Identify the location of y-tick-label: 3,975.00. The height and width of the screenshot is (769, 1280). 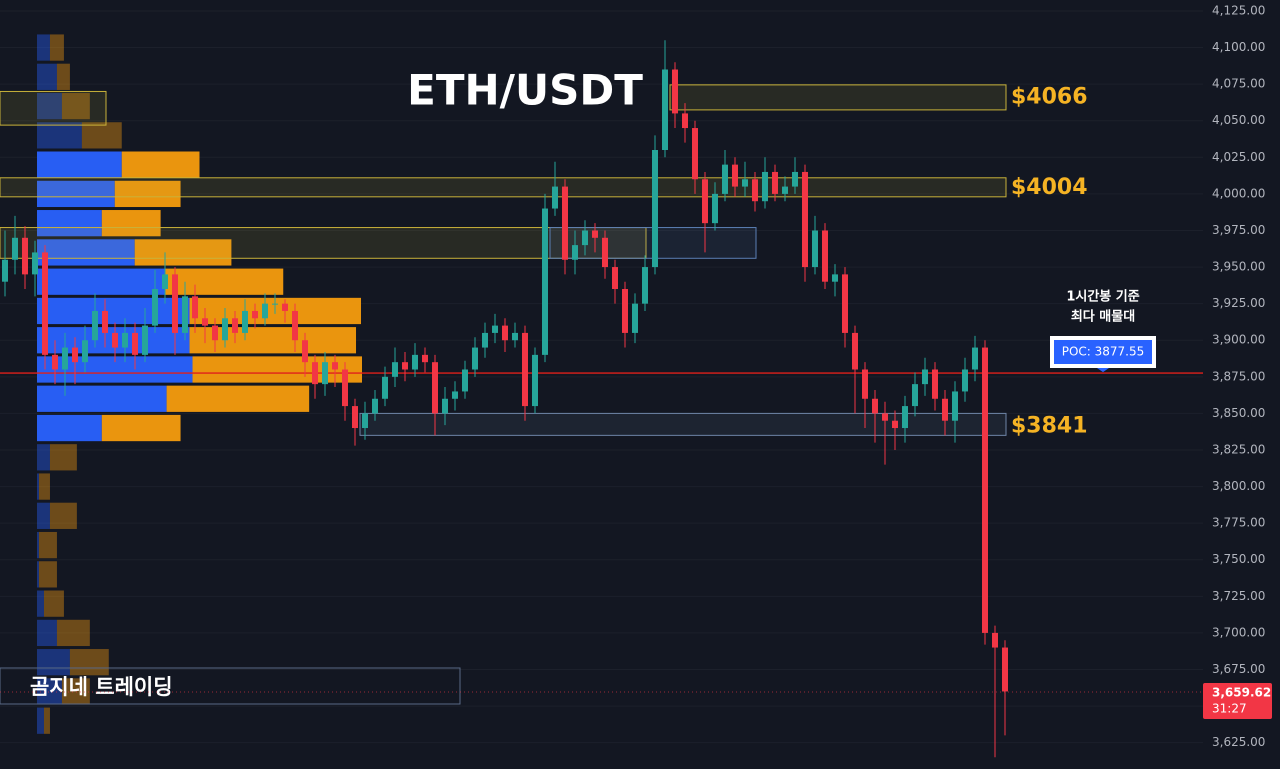
(1238, 230).